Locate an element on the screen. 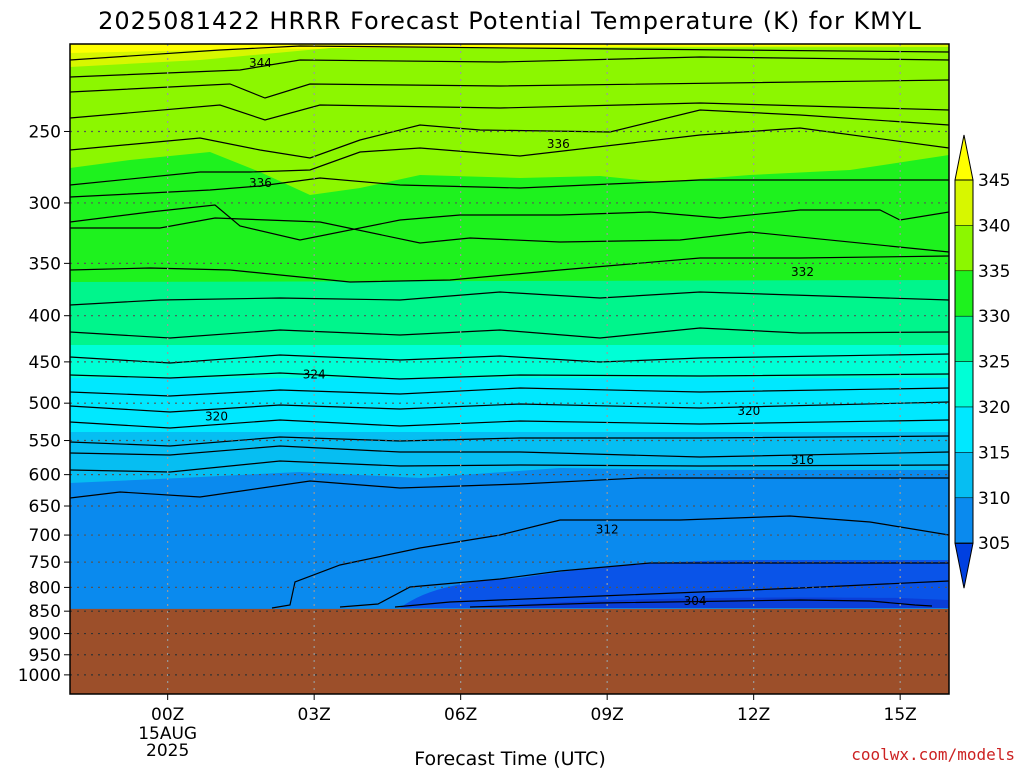 The height and width of the screenshot is (768, 1024). contour-label-5: 320 is located at coordinates (216, 416).